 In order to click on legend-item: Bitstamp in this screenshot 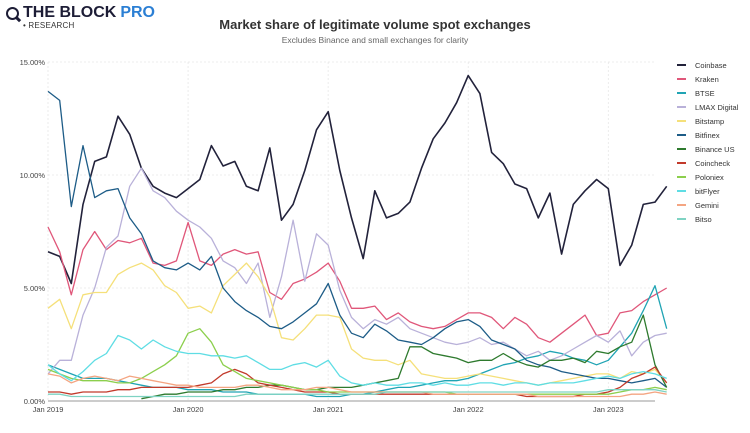, I will do `click(707, 121)`.